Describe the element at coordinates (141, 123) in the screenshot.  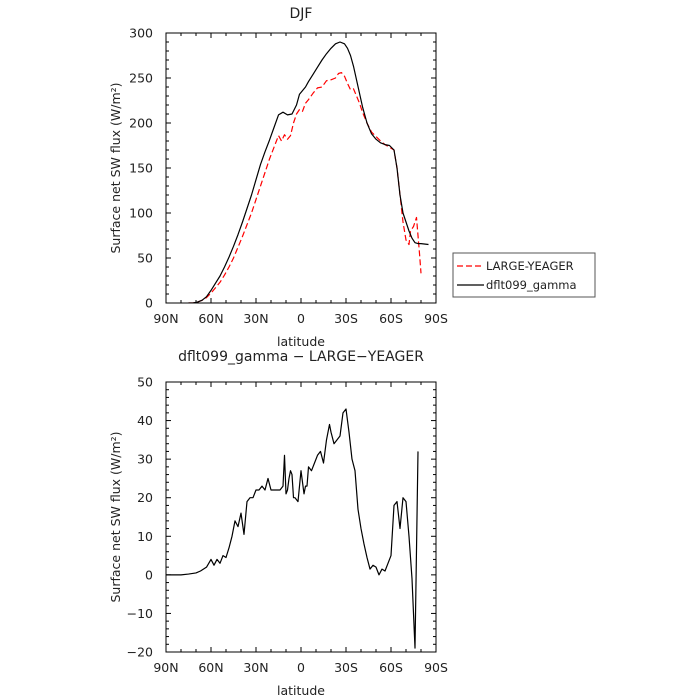
I see `y-tick-label: 200` at that location.